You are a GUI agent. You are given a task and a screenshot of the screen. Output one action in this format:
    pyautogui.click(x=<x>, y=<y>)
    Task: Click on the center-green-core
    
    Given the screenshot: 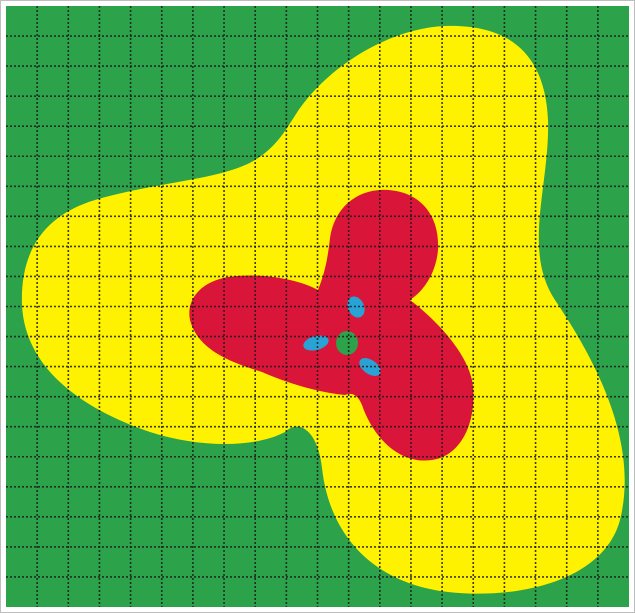 What is the action you would take?
    pyautogui.click(x=347, y=343)
    